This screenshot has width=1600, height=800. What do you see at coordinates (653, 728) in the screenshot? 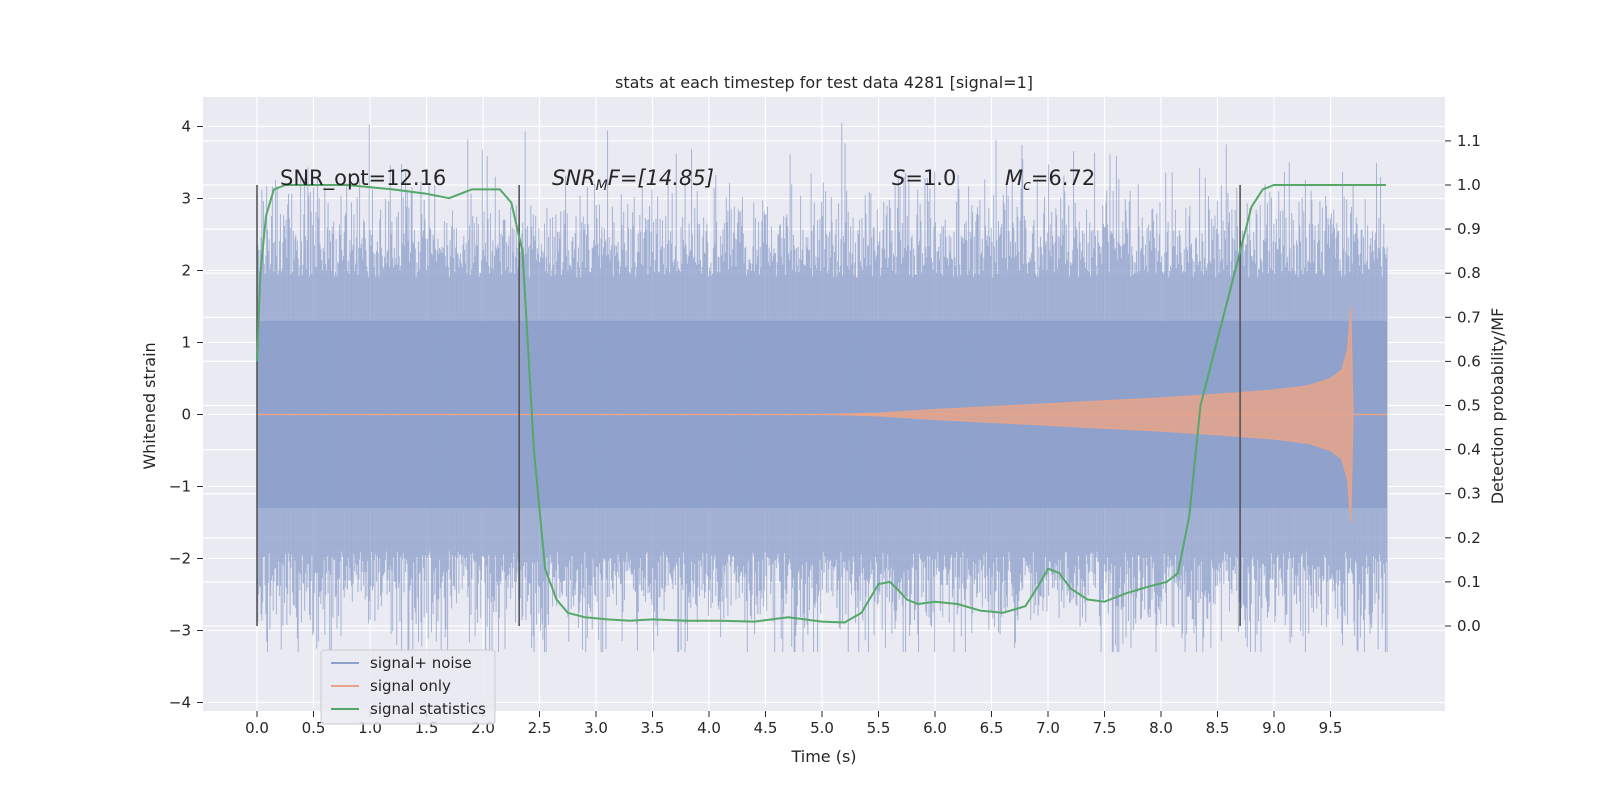
I see `x-tick-label: 3.5` at bounding box center [653, 728].